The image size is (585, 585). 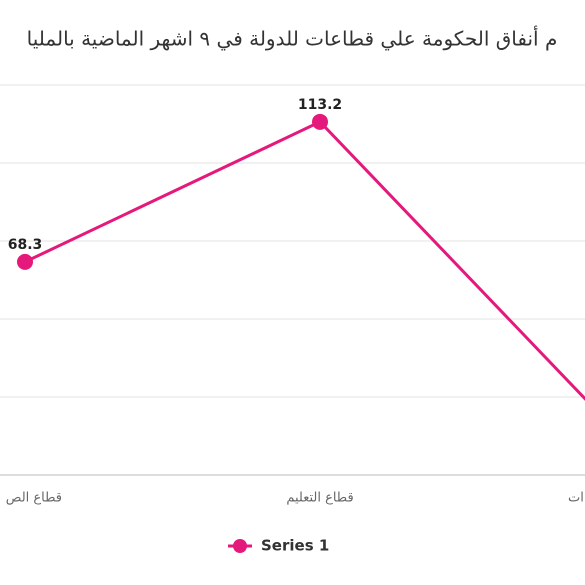 What do you see at coordinates (25, 245) in the screenshot?
I see `data-label: 68.3` at bounding box center [25, 245].